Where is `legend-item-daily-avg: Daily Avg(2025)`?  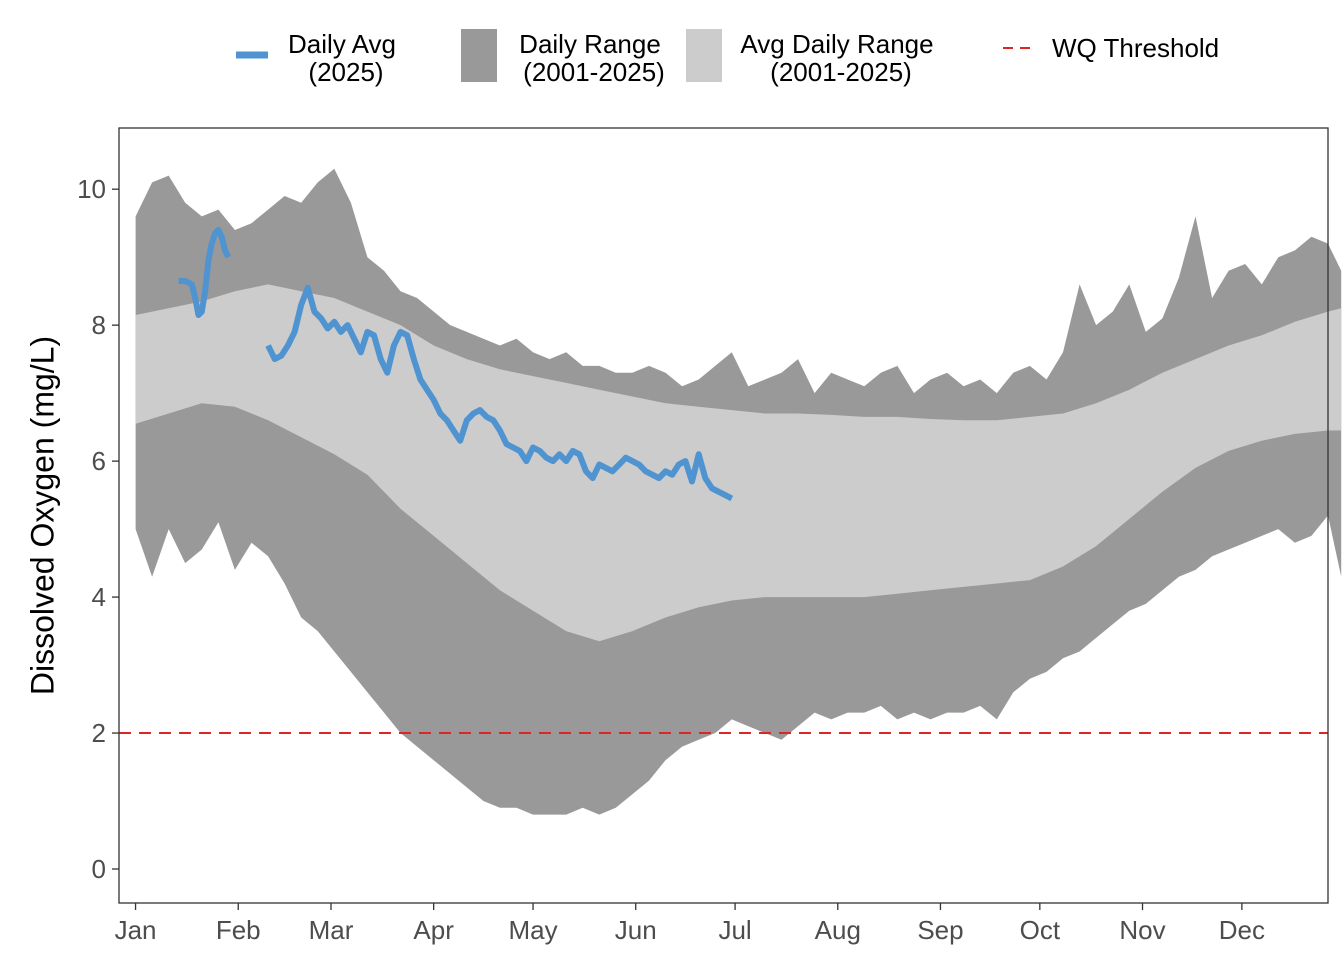 legend-item-daily-avg: Daily Avg(2025) is located at coordinates (316, 58).